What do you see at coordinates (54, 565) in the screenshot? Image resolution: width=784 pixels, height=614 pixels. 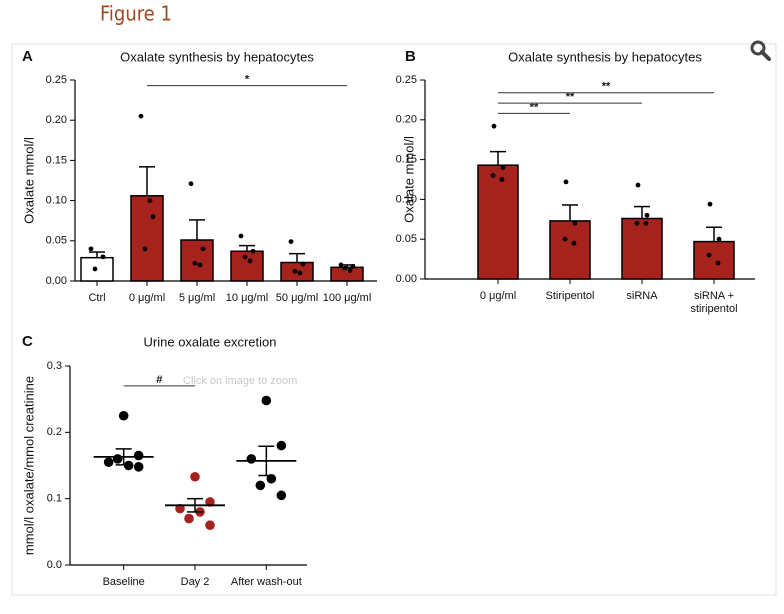 I see `y-tick-label: 0.0` at bounding box center [54, 565].